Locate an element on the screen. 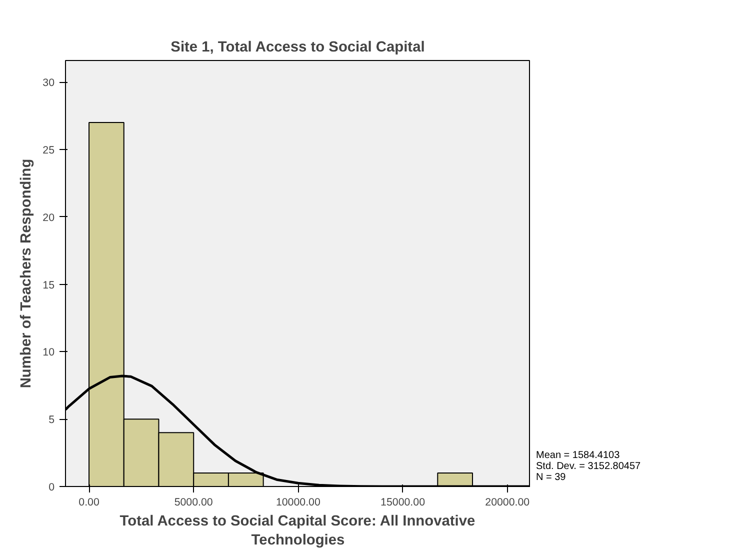  x-tick-label: 20000.00 is located at coordinates (507, 502).